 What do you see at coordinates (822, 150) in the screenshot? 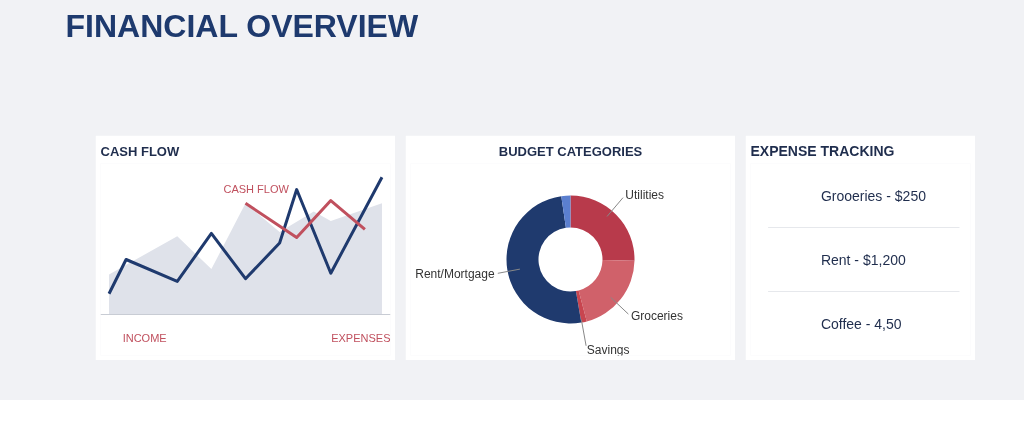
I see `text: EXPENSE TRACKING` at bounding box center [822, 150].